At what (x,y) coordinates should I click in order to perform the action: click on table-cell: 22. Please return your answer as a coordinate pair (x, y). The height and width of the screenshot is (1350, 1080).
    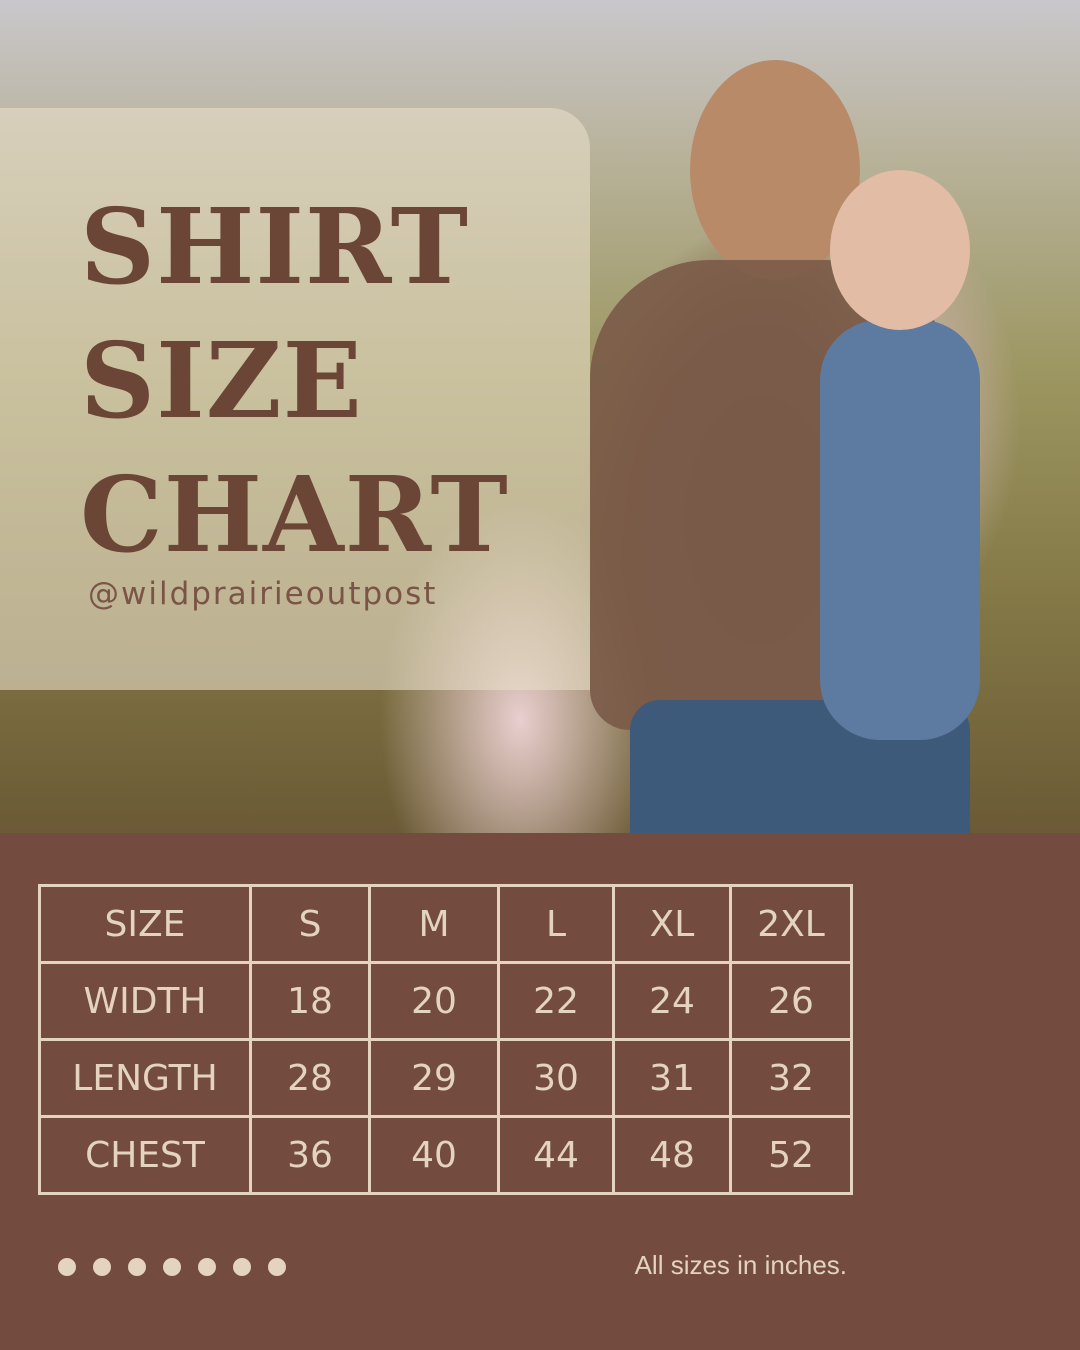
    Looking at the image, I should click on (556, 1001).